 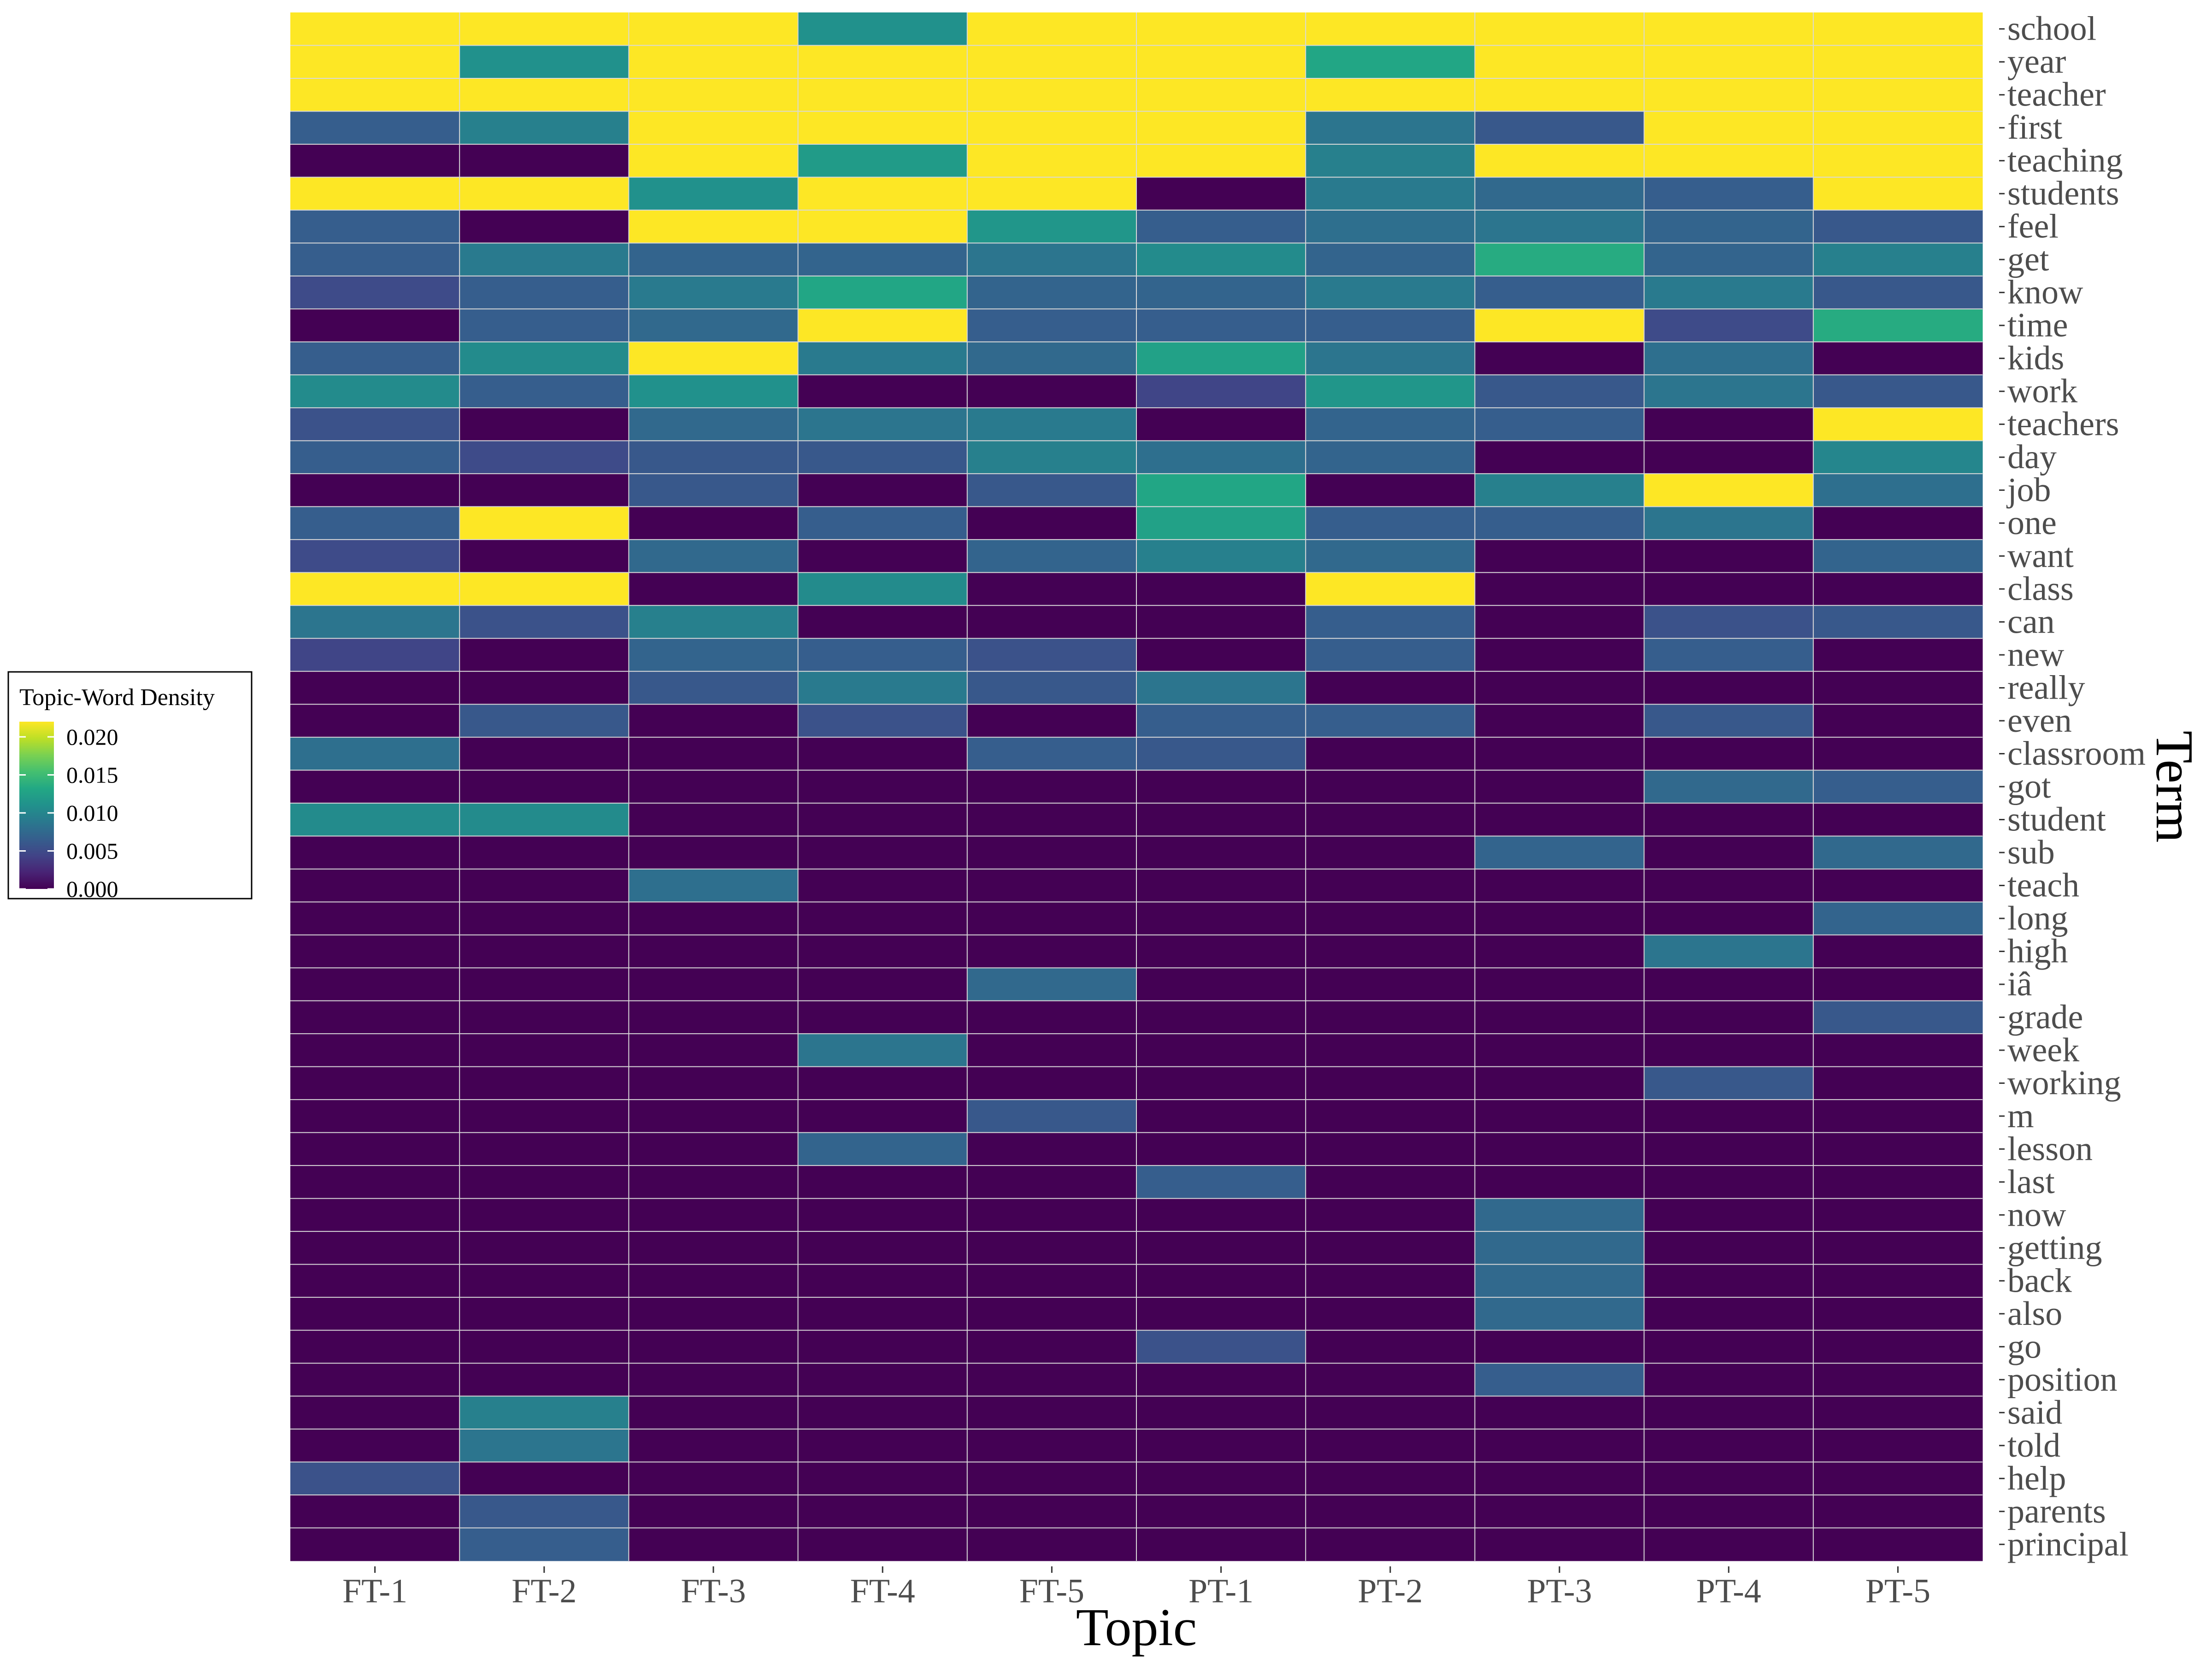 I want to click on legend-tick-label: 0.020, so click(x=92, y=737).